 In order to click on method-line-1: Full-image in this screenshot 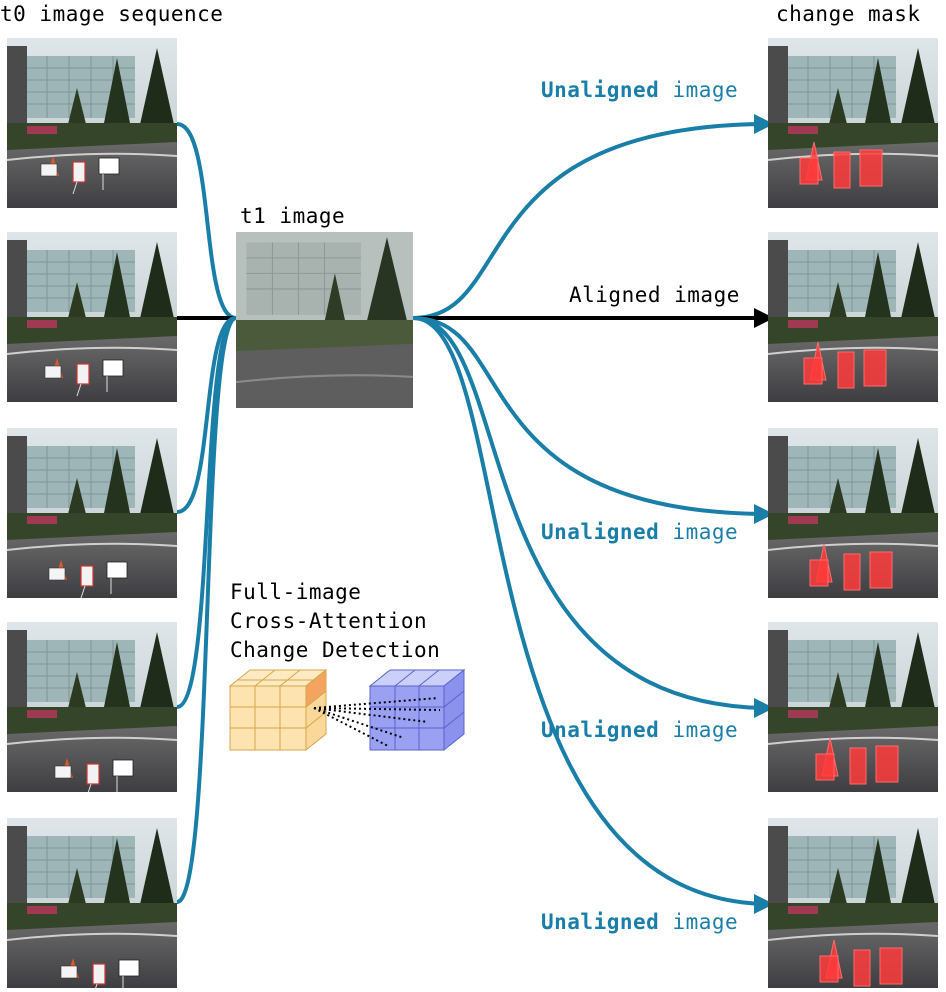, I will do `click(296, 592)`.